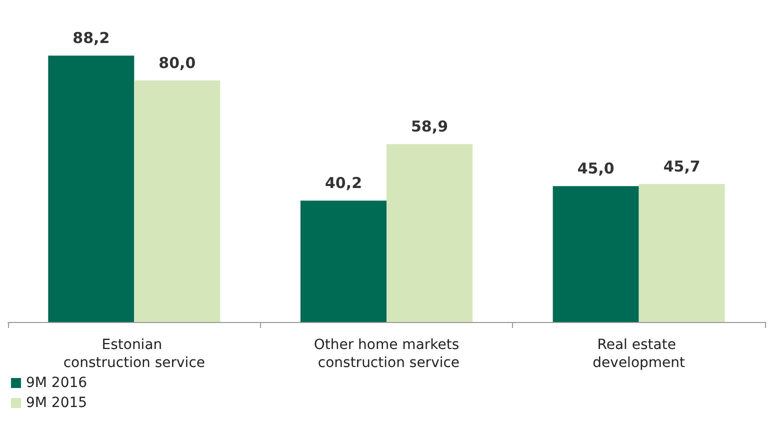  Describe the element at coordinates (177, 63) in the screenshot. I see `data-label: 80,0` at that location.